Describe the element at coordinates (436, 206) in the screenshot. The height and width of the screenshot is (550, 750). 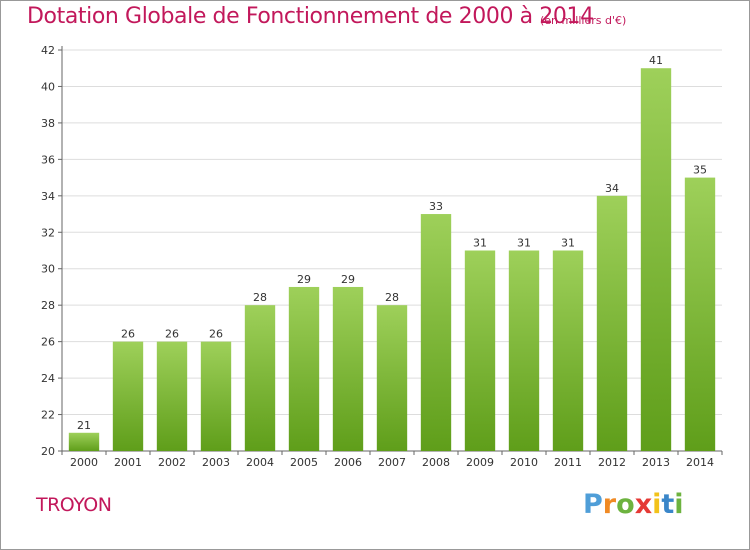
I see `data-label-2008: 33` at that location.